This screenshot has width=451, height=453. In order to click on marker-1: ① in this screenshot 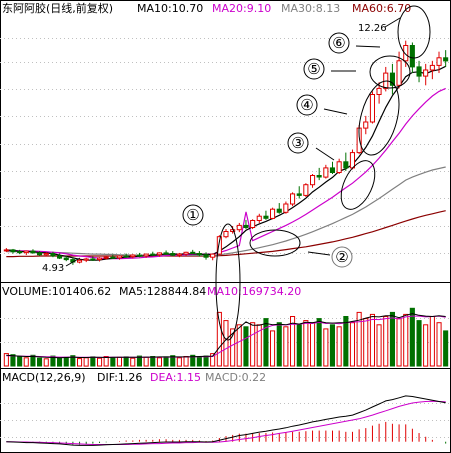, I will do `click(211, 272)`.